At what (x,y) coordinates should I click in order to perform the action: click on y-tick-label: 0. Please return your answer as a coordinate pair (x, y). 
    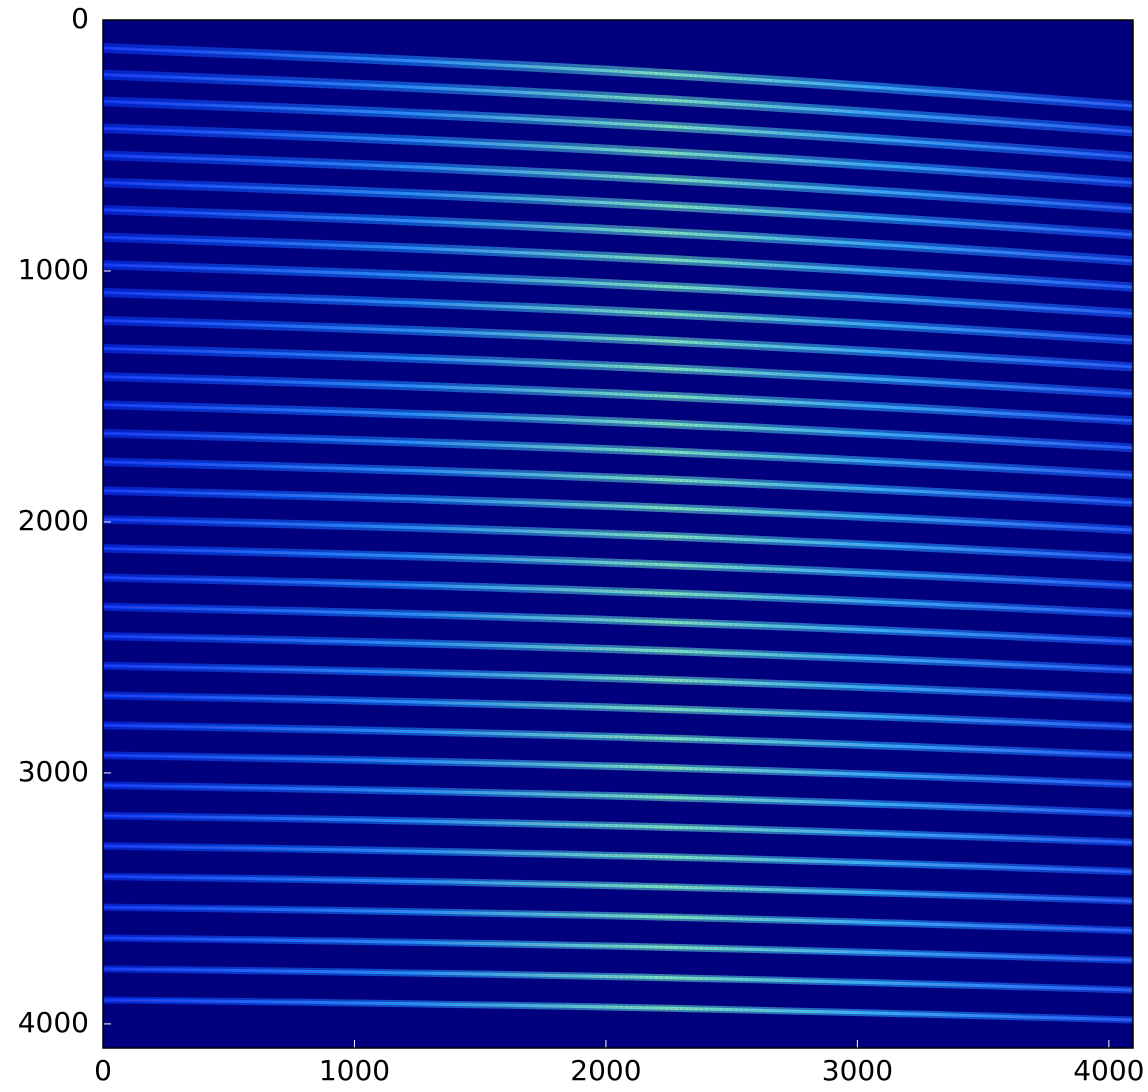
    Looking at the image, I should click on (80, 18).